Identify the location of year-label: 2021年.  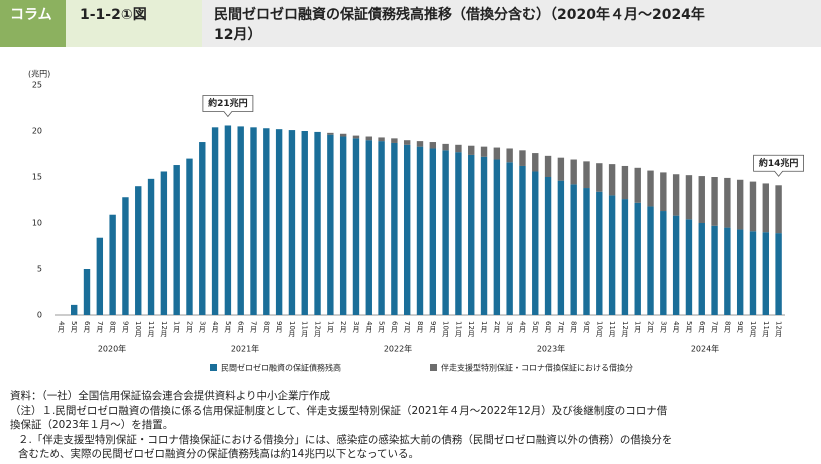
(245, 349).